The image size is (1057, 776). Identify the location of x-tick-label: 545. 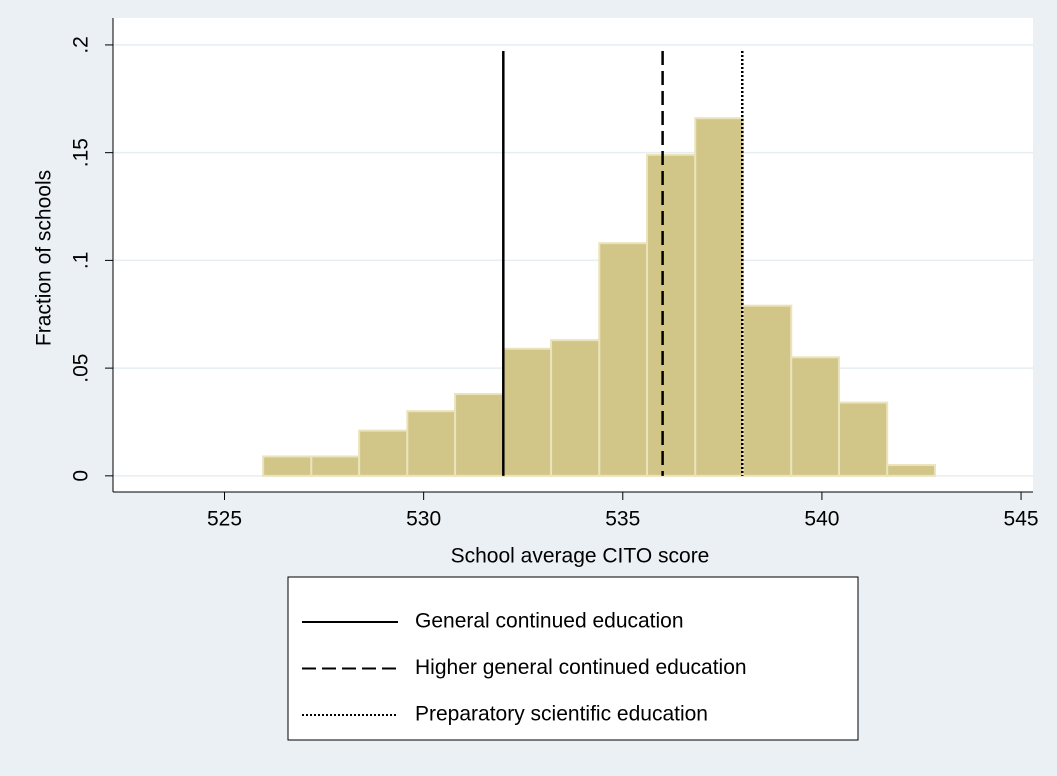
(1021, 519).